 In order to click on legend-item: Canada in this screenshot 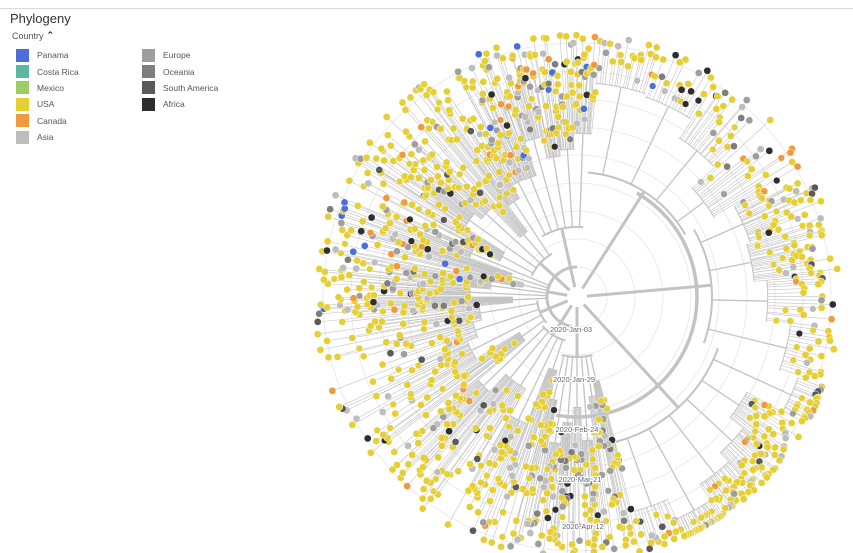, I will do `click(47, 121)`.